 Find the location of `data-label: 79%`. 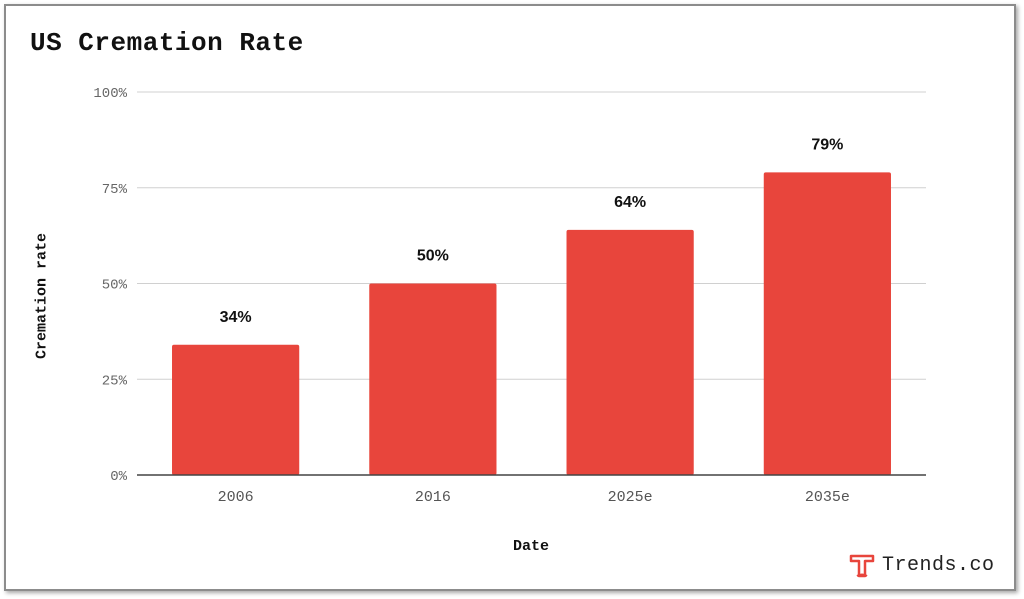

data-label: 79% is located at coordinates (827, 144).